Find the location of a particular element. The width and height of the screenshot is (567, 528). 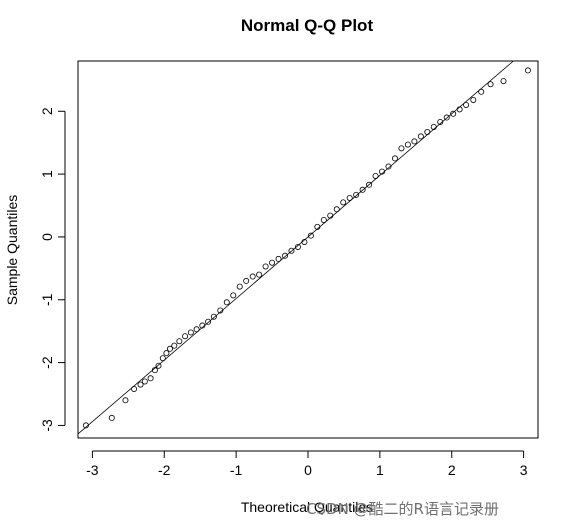

x-tick-label: 1 is located at coordinates (380, 470).